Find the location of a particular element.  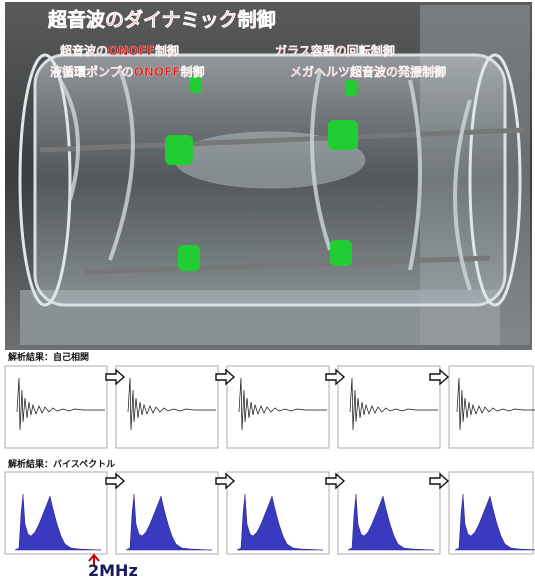

autocorrelation-plots is located at coordinates (269, 407).